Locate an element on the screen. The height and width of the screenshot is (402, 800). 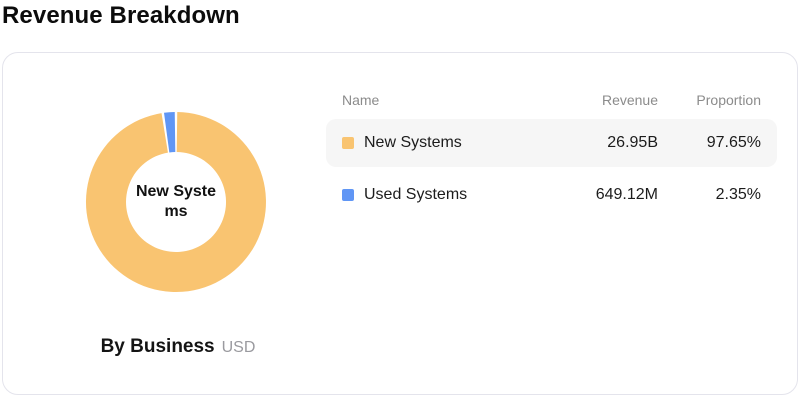
header-proportion: Proportion is located at coordinates (728, 100).